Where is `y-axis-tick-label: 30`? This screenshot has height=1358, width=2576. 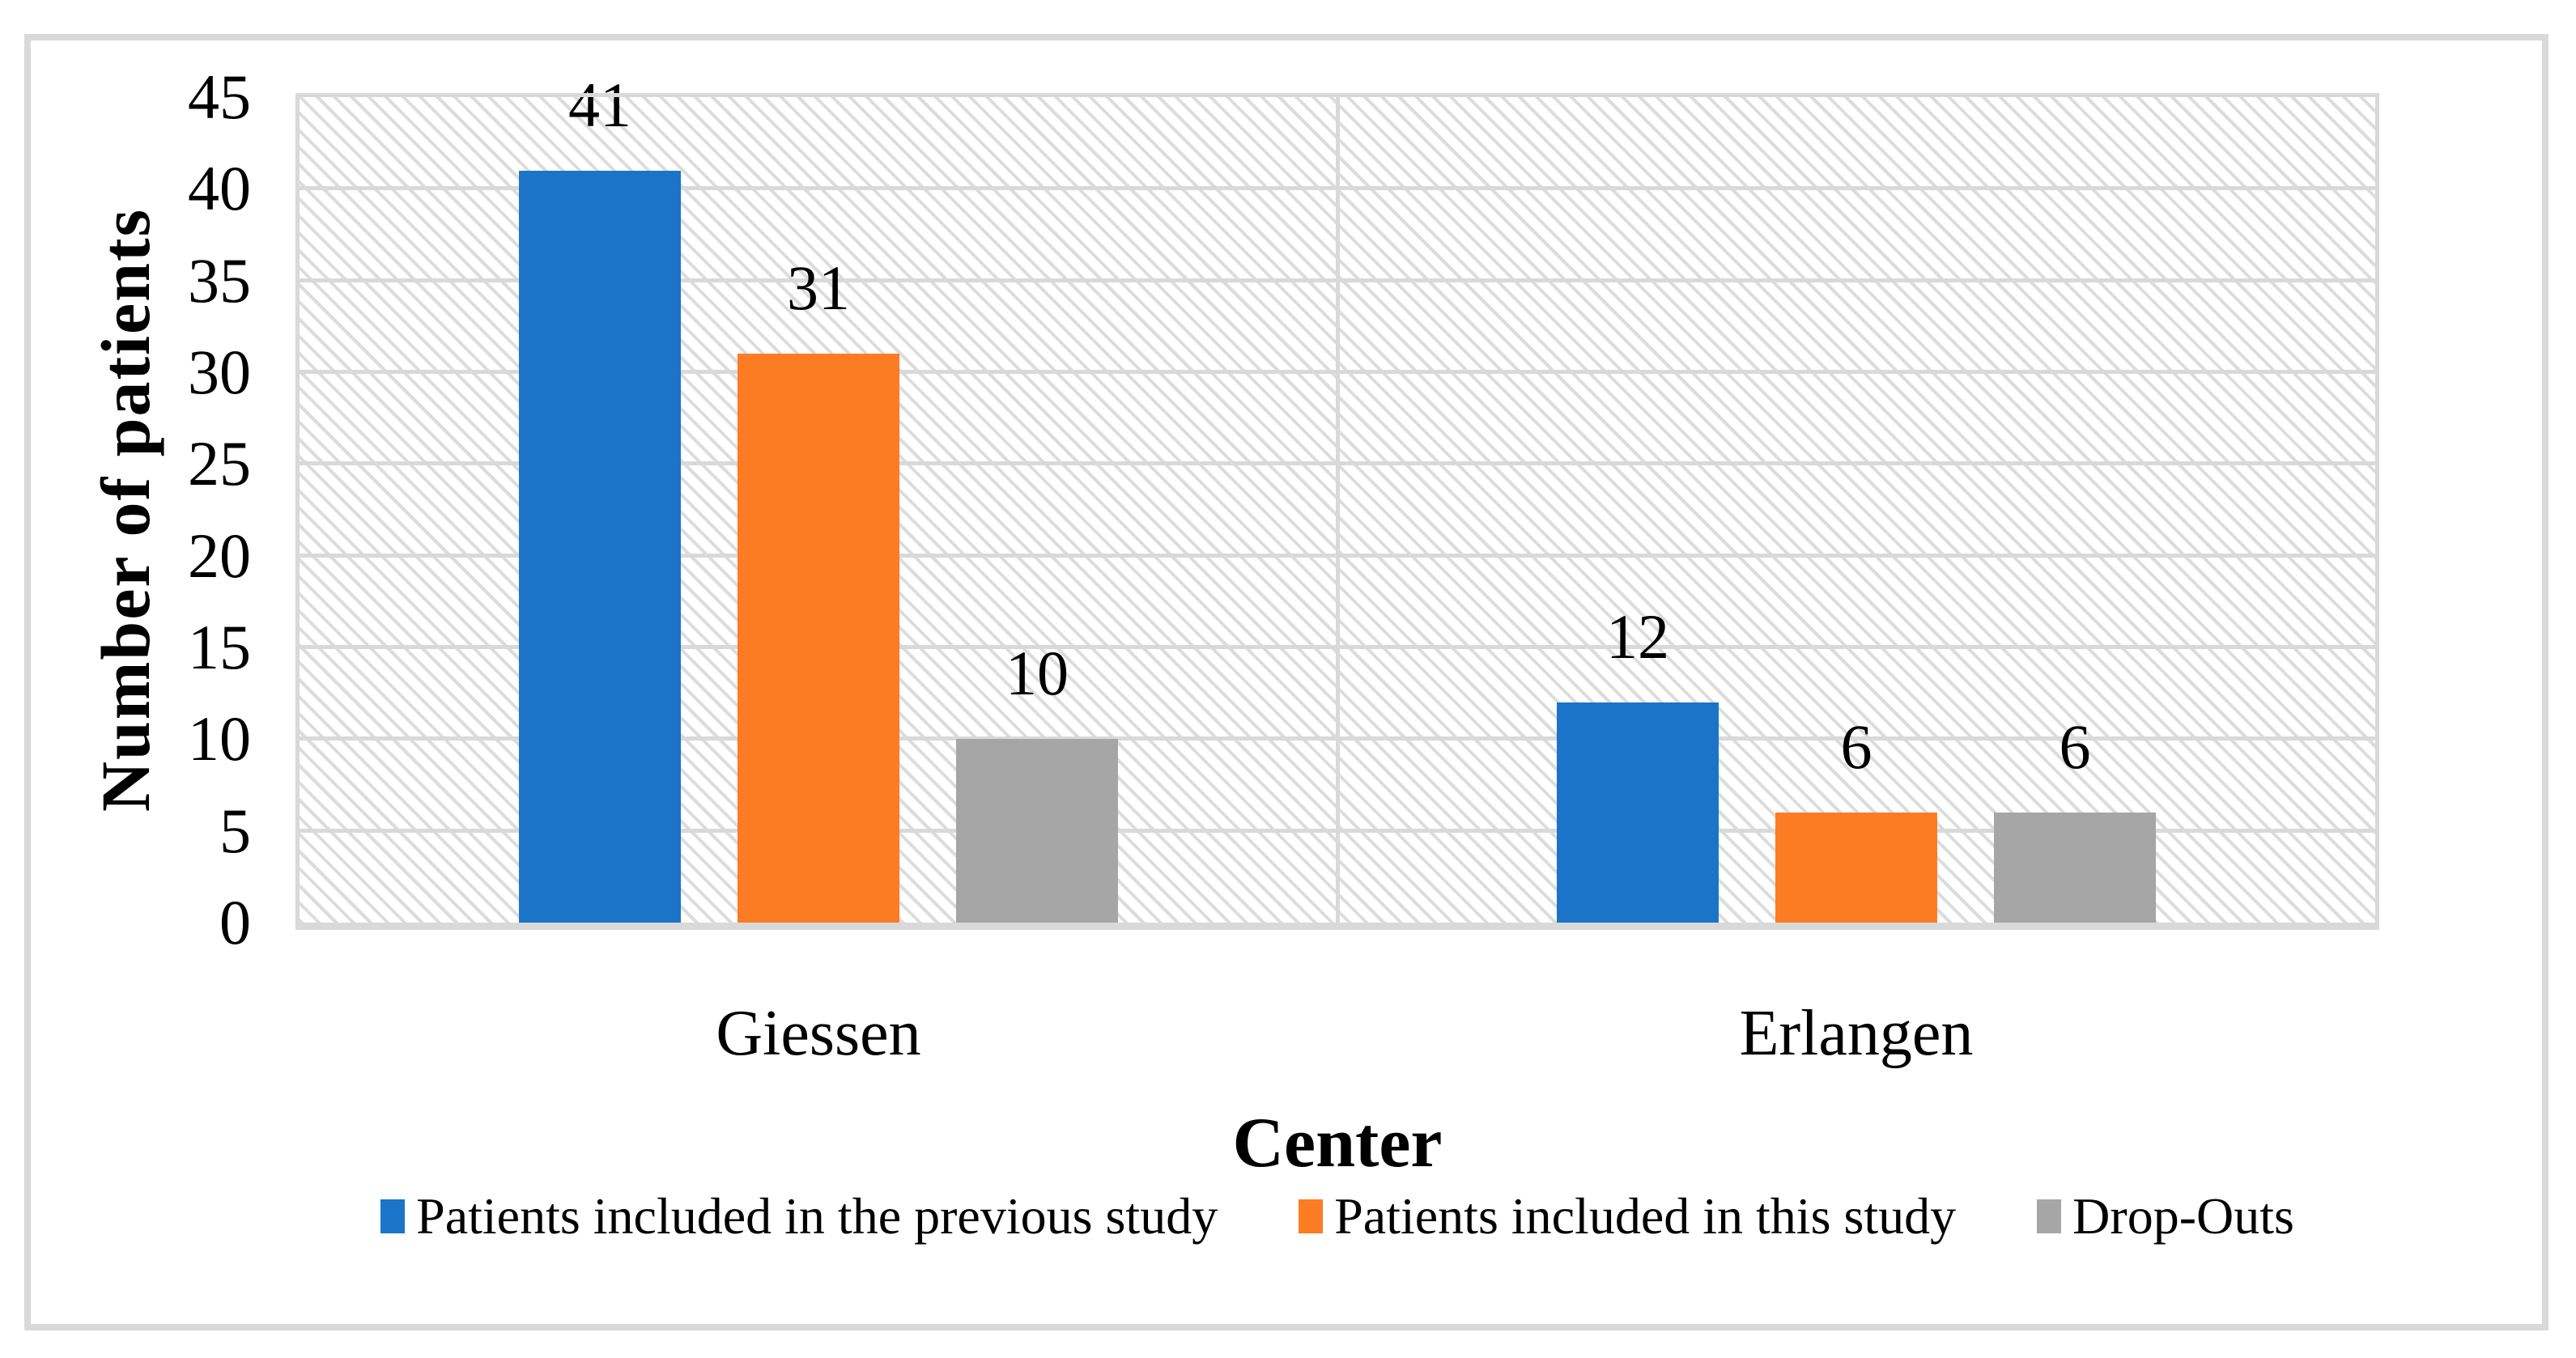
y-axis-tick-label: 30 is located at coordinates (220, 372).